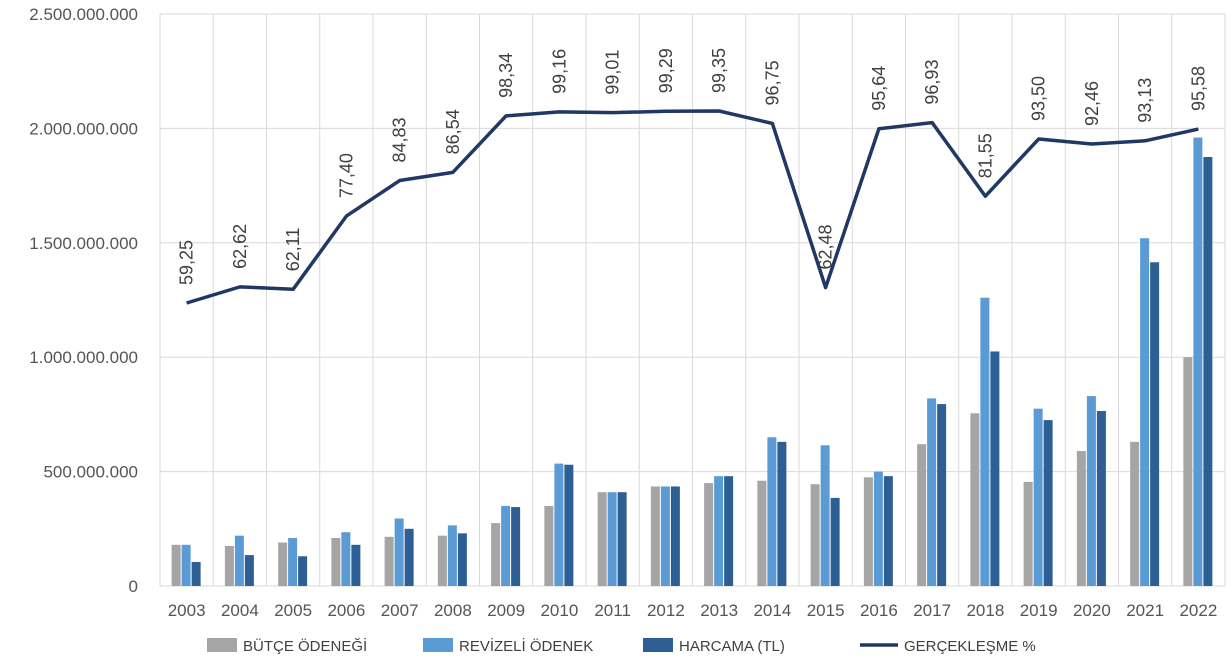 This screenshot has height=667, width=1232. What do you see at coordinates (729, 531) in the screenshot?
I see `bar-harcama-tl--2013` at bounding box center [729, 531].